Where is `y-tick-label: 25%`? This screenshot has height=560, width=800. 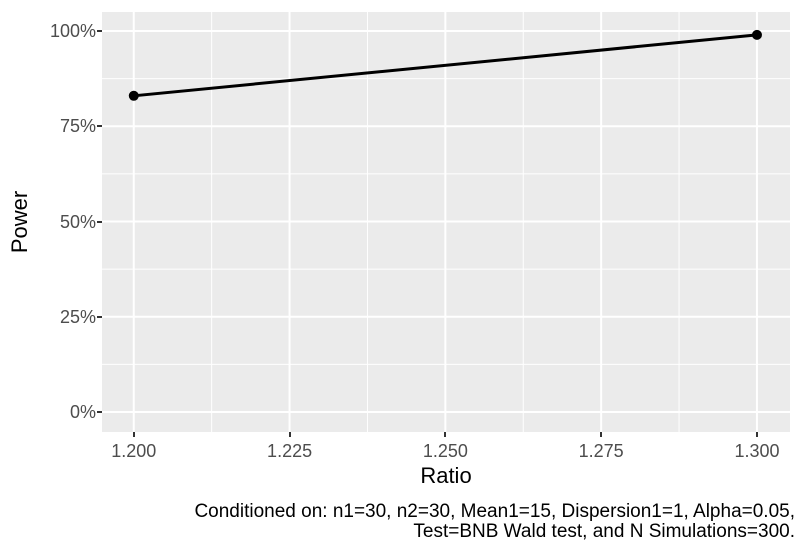 y-tick-label: 25% is located at coordinates (77, 316).